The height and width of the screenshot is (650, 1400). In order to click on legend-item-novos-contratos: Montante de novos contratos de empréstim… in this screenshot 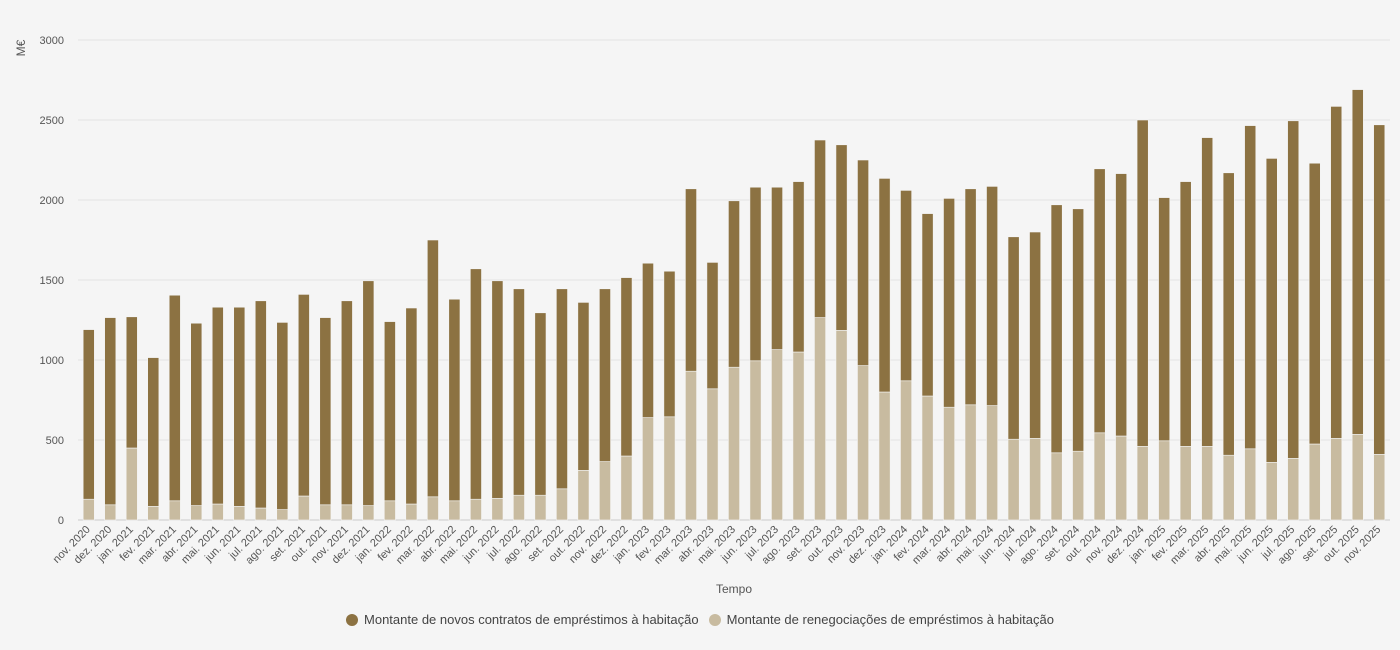, I will do `click(522, 619)`.